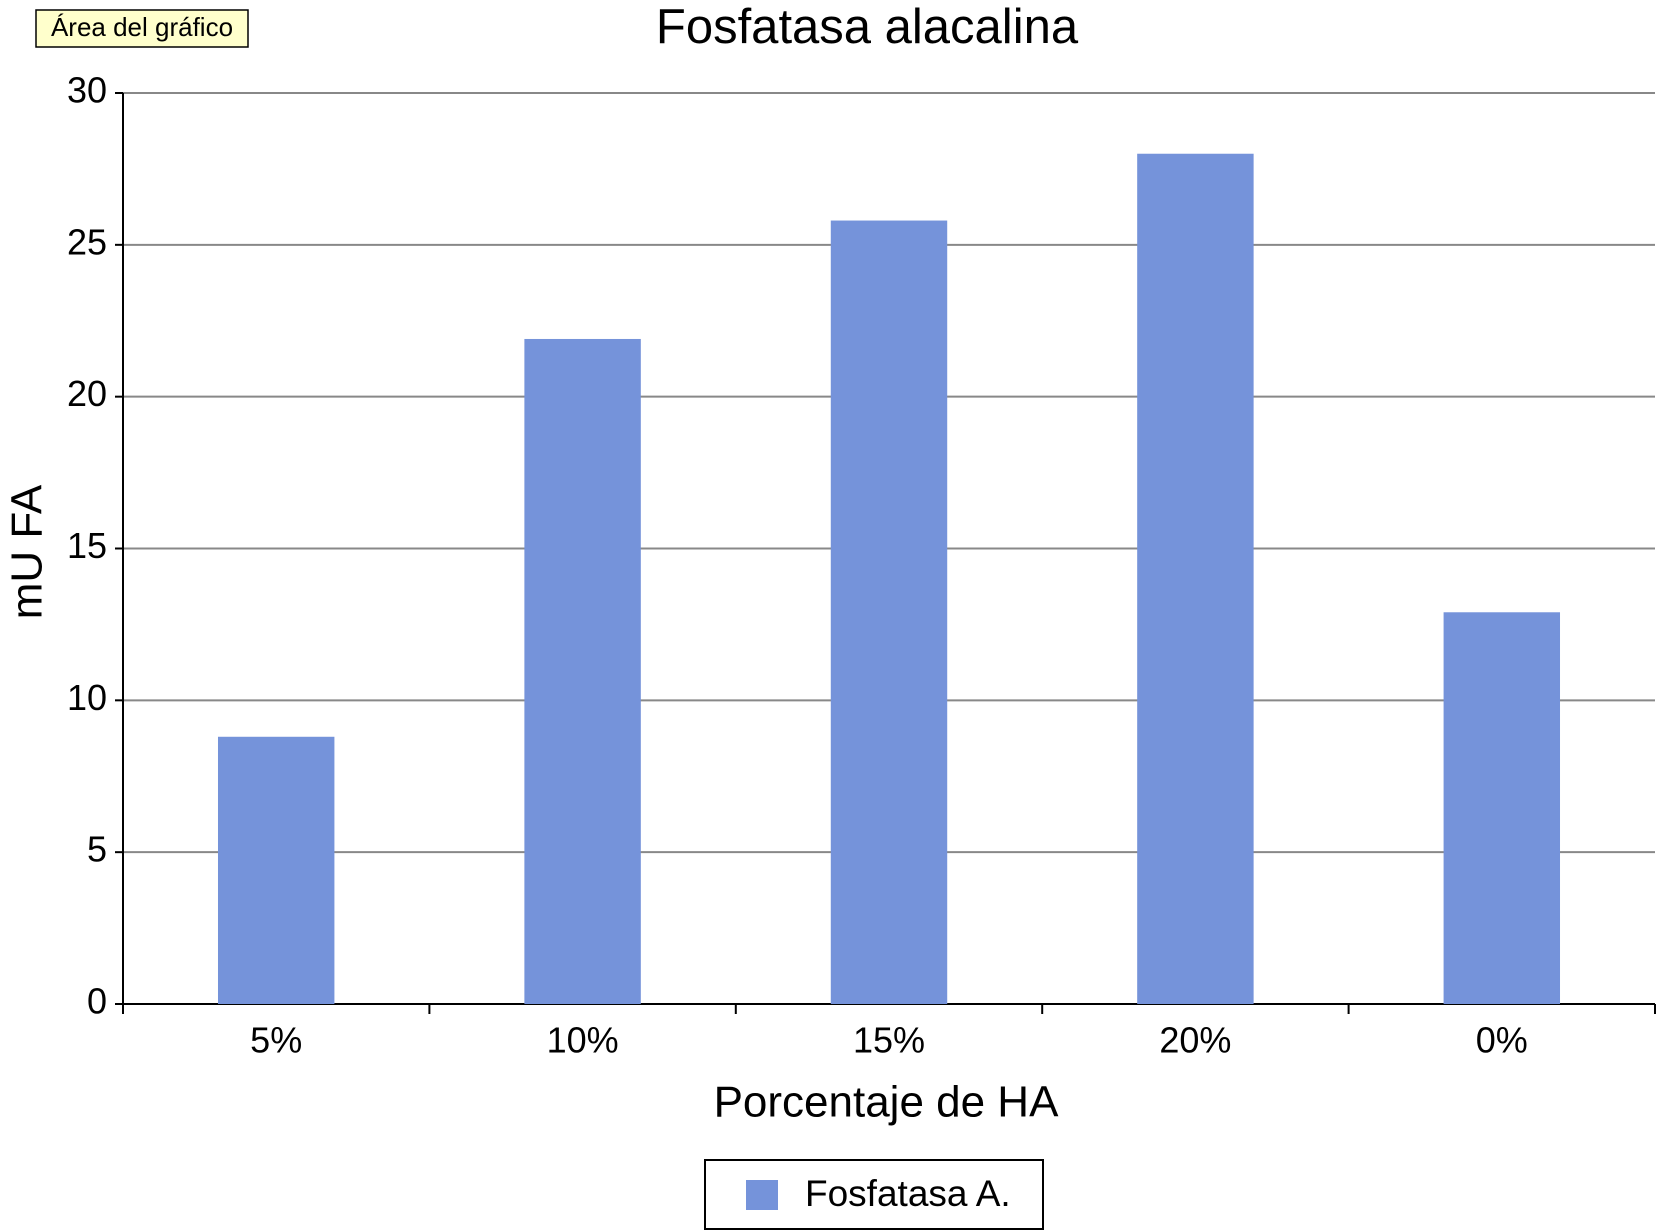 Image resolution: width=1658 pixels, height=1232 pixels. What do you see at coordinates (87, 90) in the screenshot?
I see `y-tick-label: 30` at bounding box center [87, 90].